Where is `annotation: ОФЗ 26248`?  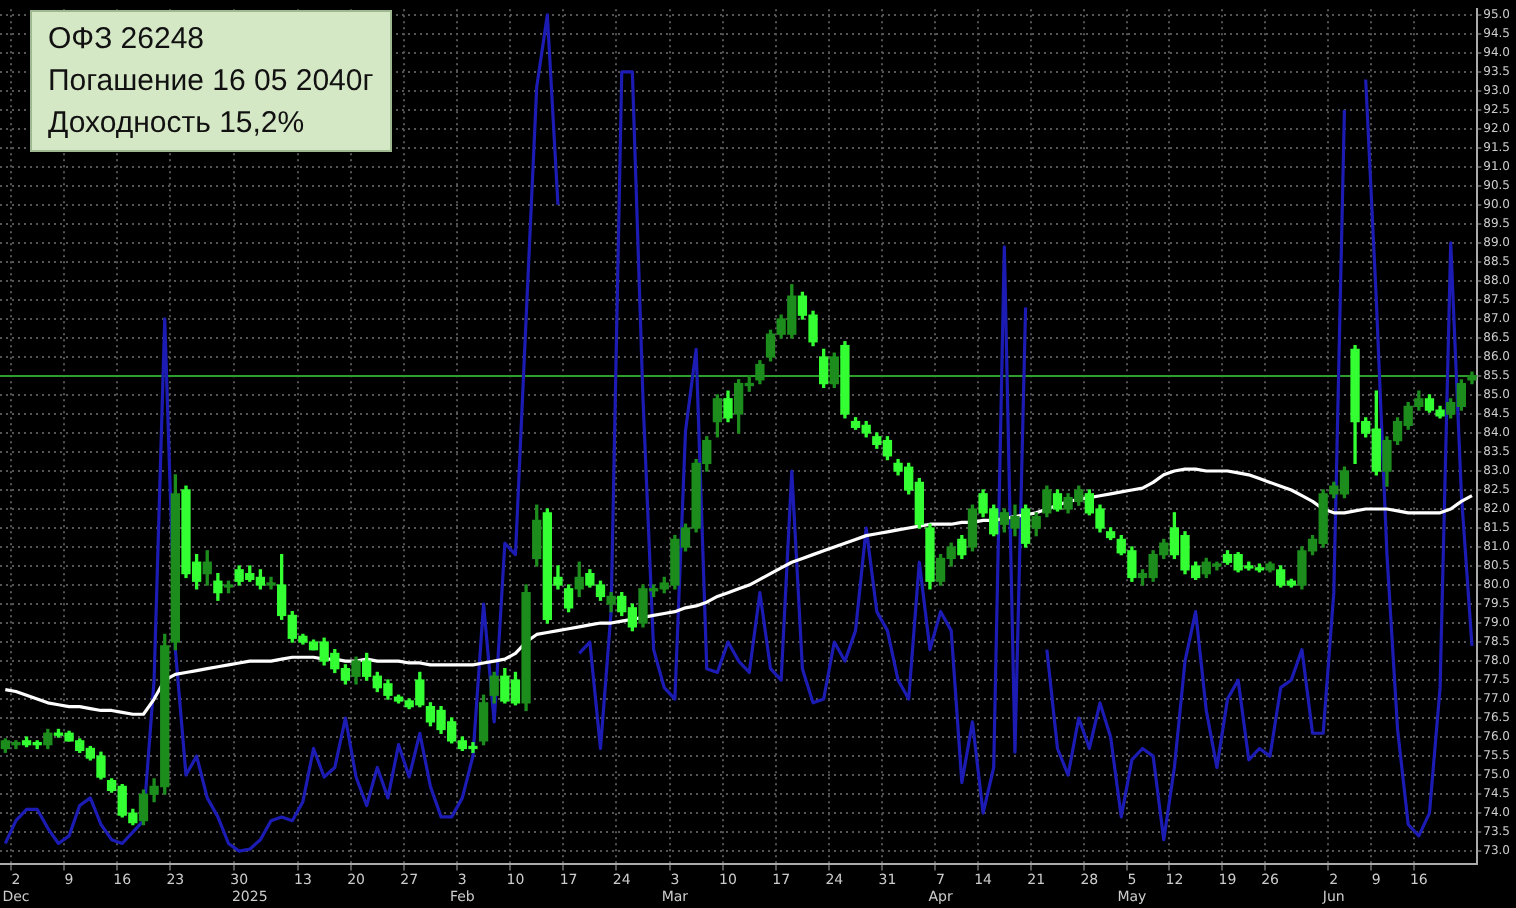
annotation: ОФЗ 26248 is located at coordinates (127, 40).